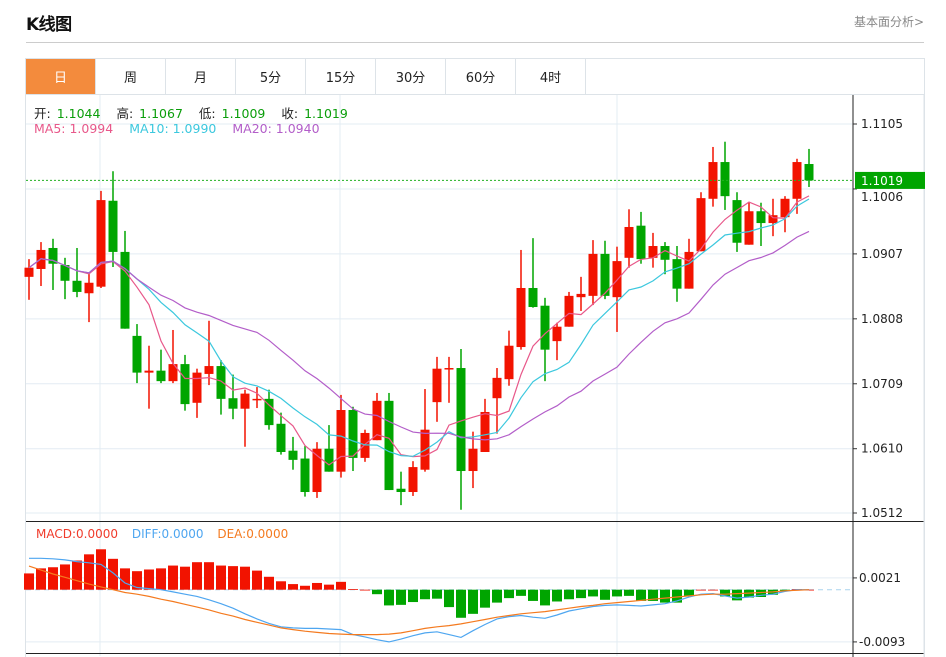 The width and height of the screenshot is (946, 657). What do you see at coordinates (271, 76) in the screenshot?
I see `tab-5min: 5分` at bounding box center [271, 76].